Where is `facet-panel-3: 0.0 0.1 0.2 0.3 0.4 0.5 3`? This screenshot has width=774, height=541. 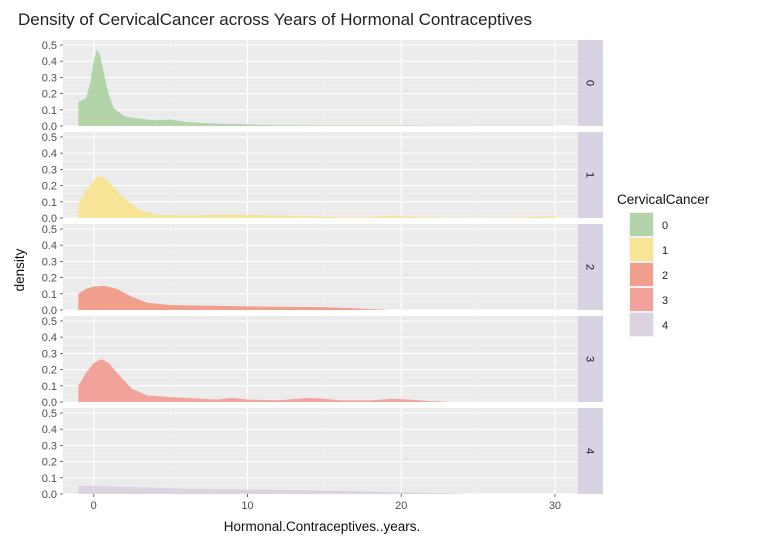 facet-panel-3: 0.0 0.1 0.2 0.3 0.4 0.5 3 is located at coordinates (322, 362).